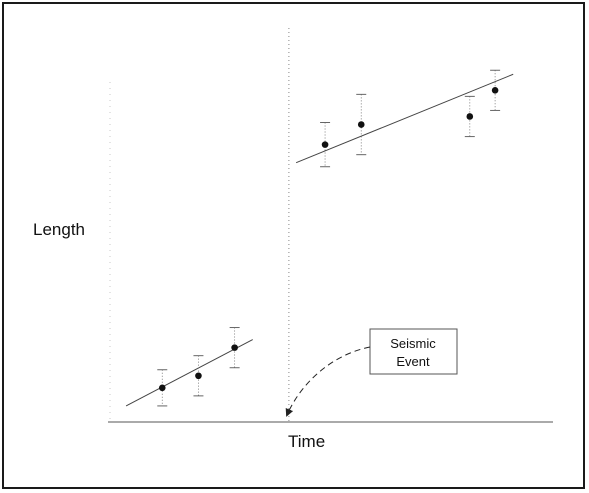  Describe the element at coordinates (306, 441) in the screenshot. I see `x-axis-label: Time` at that location.